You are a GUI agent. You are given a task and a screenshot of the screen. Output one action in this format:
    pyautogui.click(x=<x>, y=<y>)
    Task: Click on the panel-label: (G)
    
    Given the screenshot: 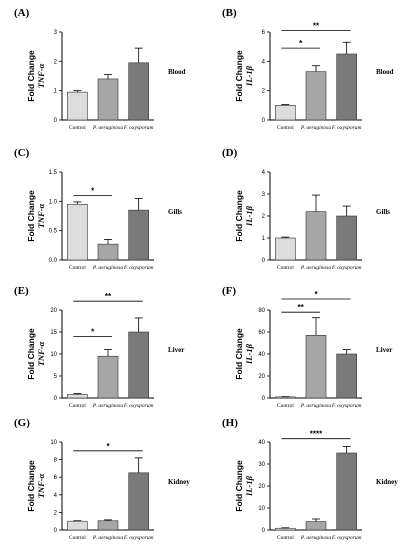 What is the action you would take?
    pyautogui.click(x=22, y=423)
    